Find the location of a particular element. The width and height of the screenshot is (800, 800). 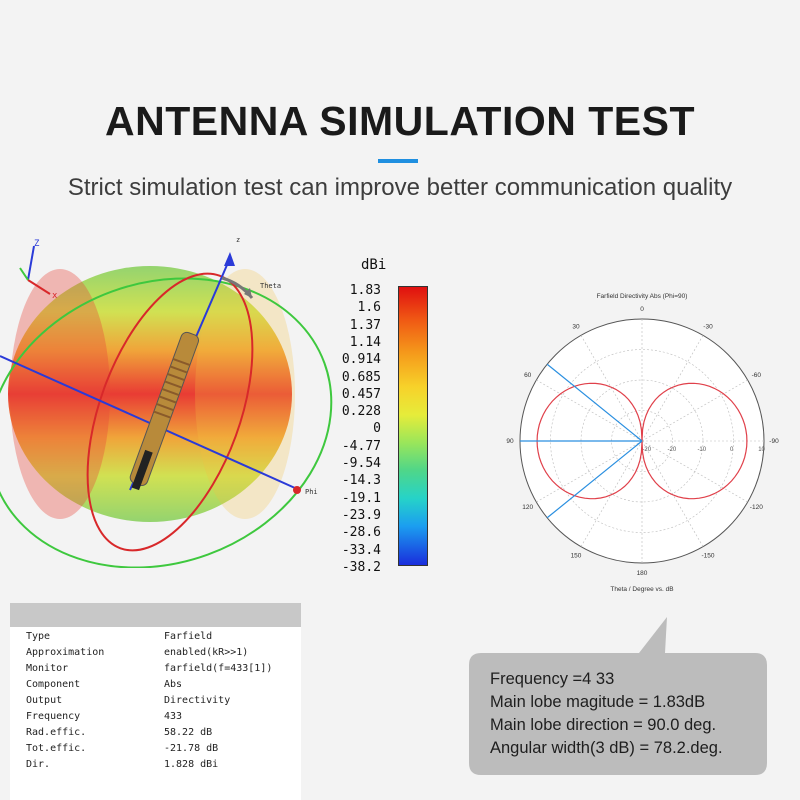

scale-tick-label: -33.4 is located at coordinates (361, 550).